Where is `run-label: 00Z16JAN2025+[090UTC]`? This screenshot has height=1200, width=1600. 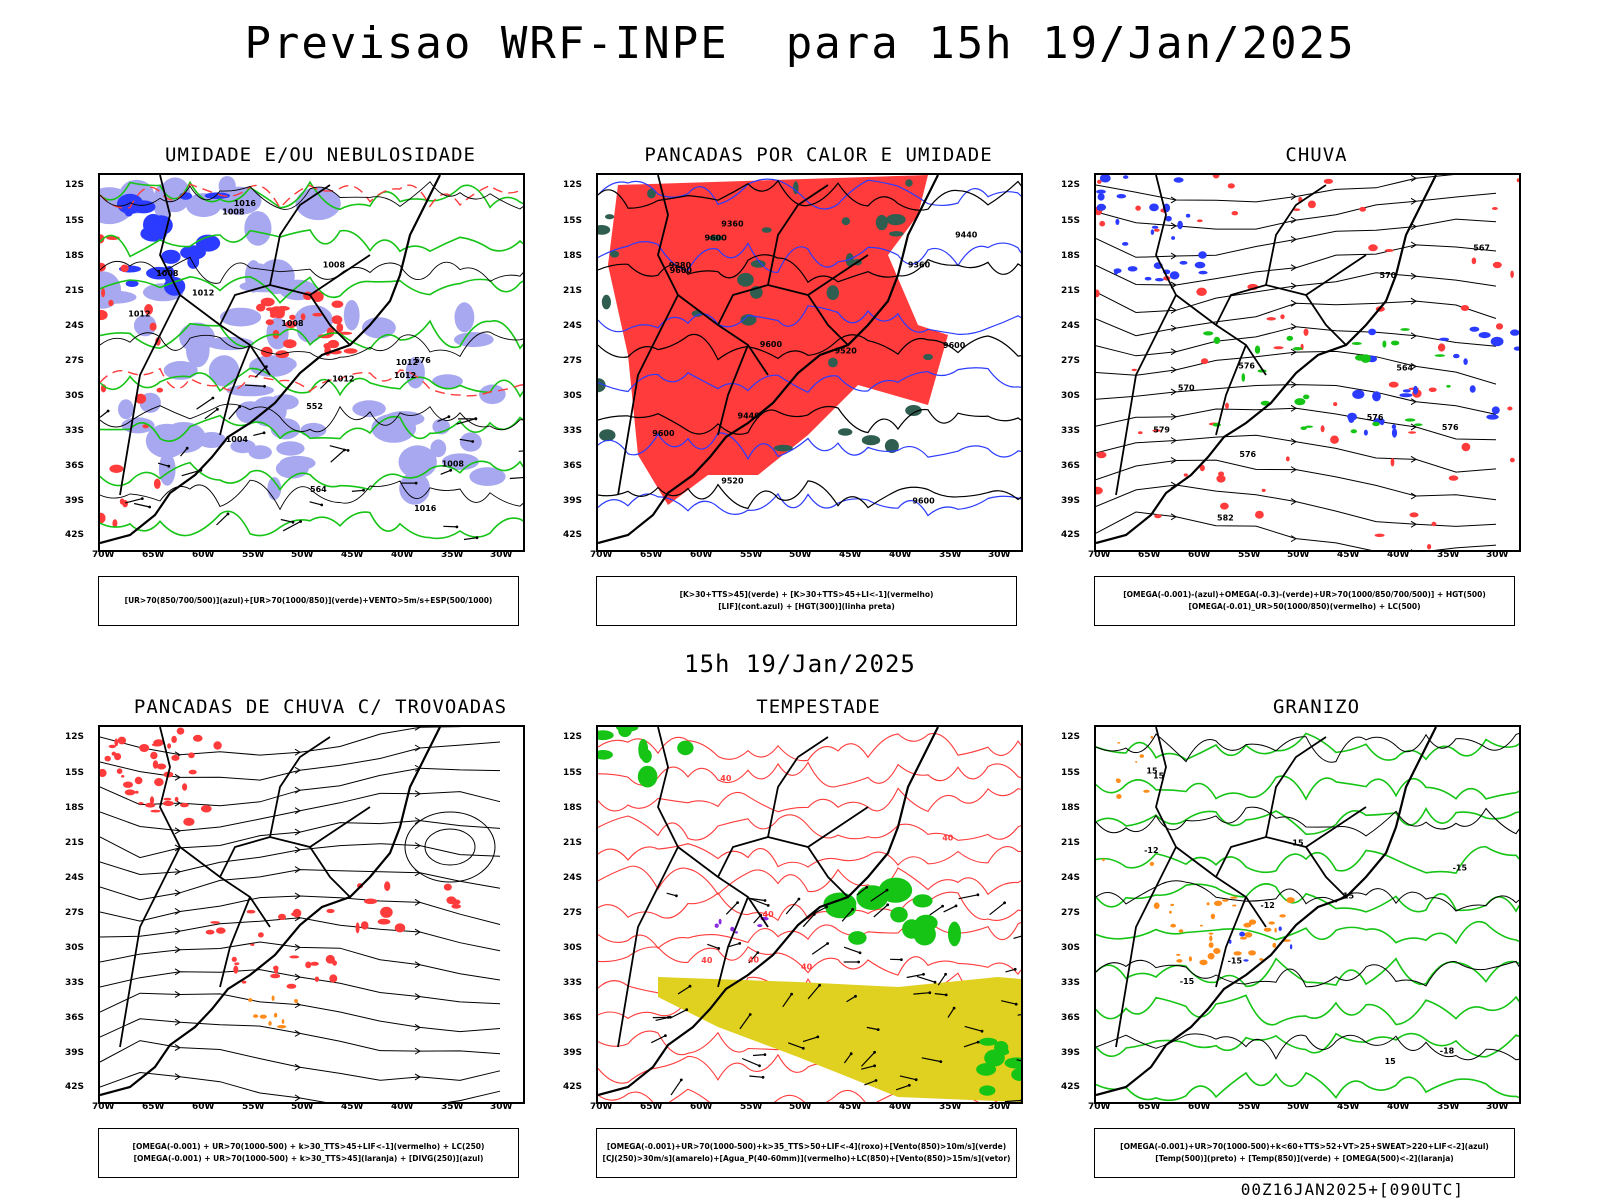
run-label: 00Z16JAN2025+[090UTC] is located at coordinates (1352, 1189).